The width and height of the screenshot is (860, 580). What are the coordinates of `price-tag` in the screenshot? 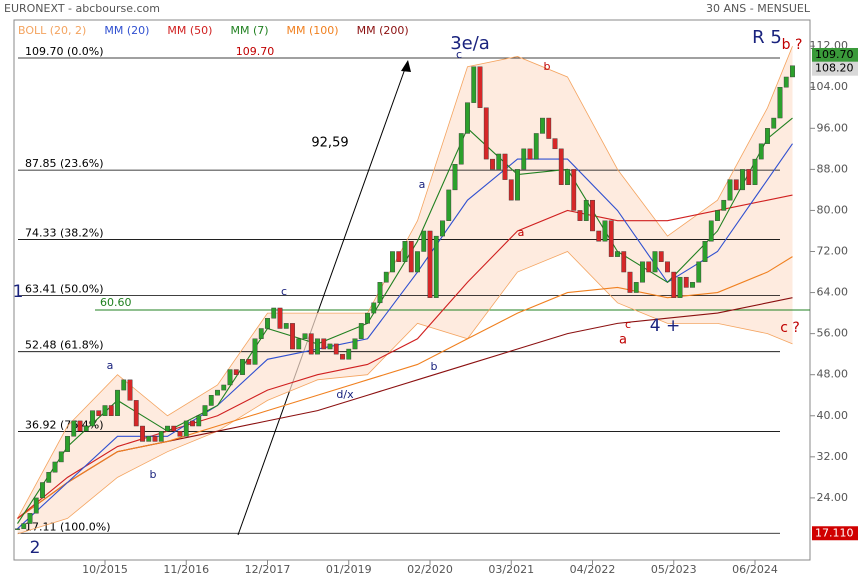 It's located at (835, 533).